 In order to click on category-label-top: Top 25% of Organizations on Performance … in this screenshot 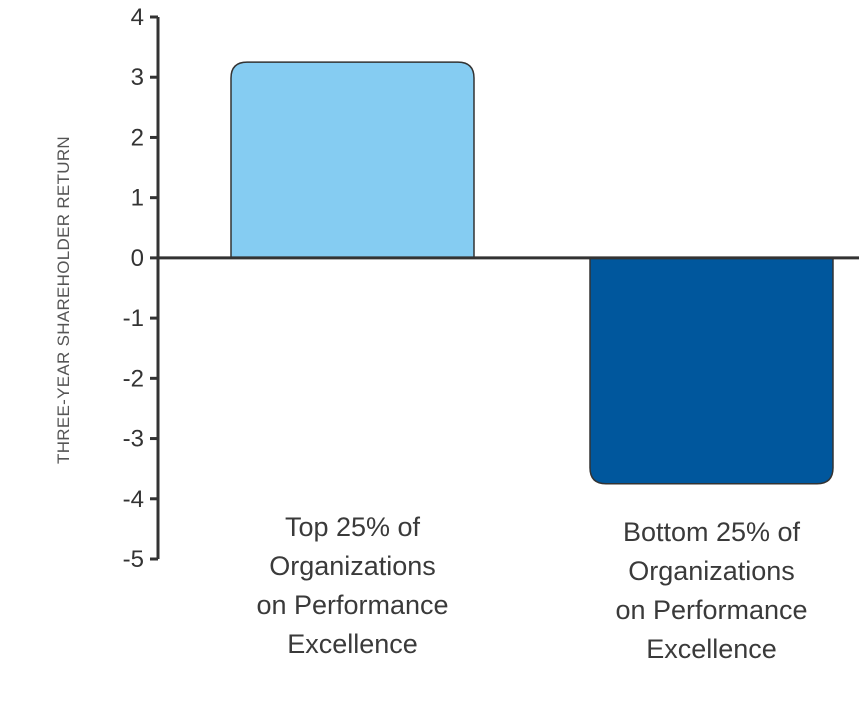, I will do `click(353, 586)`.